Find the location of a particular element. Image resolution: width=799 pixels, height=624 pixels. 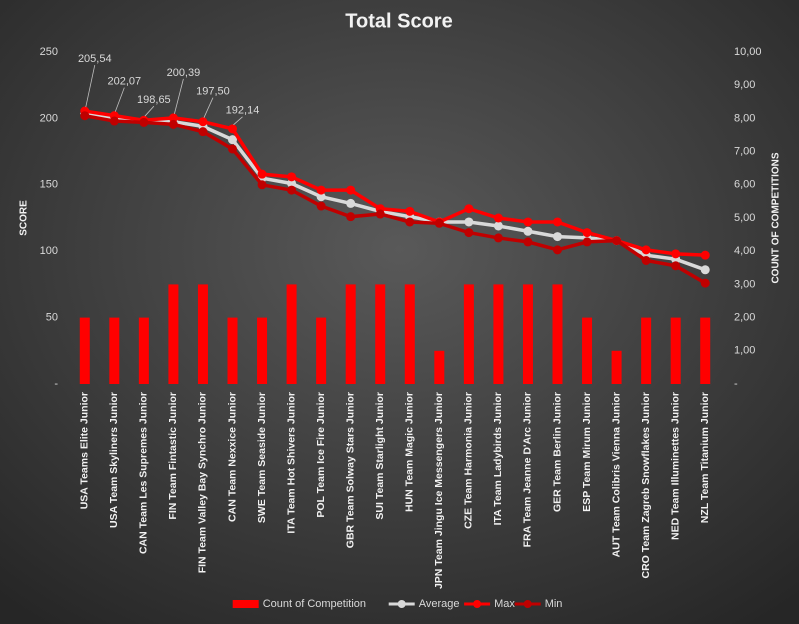

data-label: 205,54 is located at coordinates (95, 59).